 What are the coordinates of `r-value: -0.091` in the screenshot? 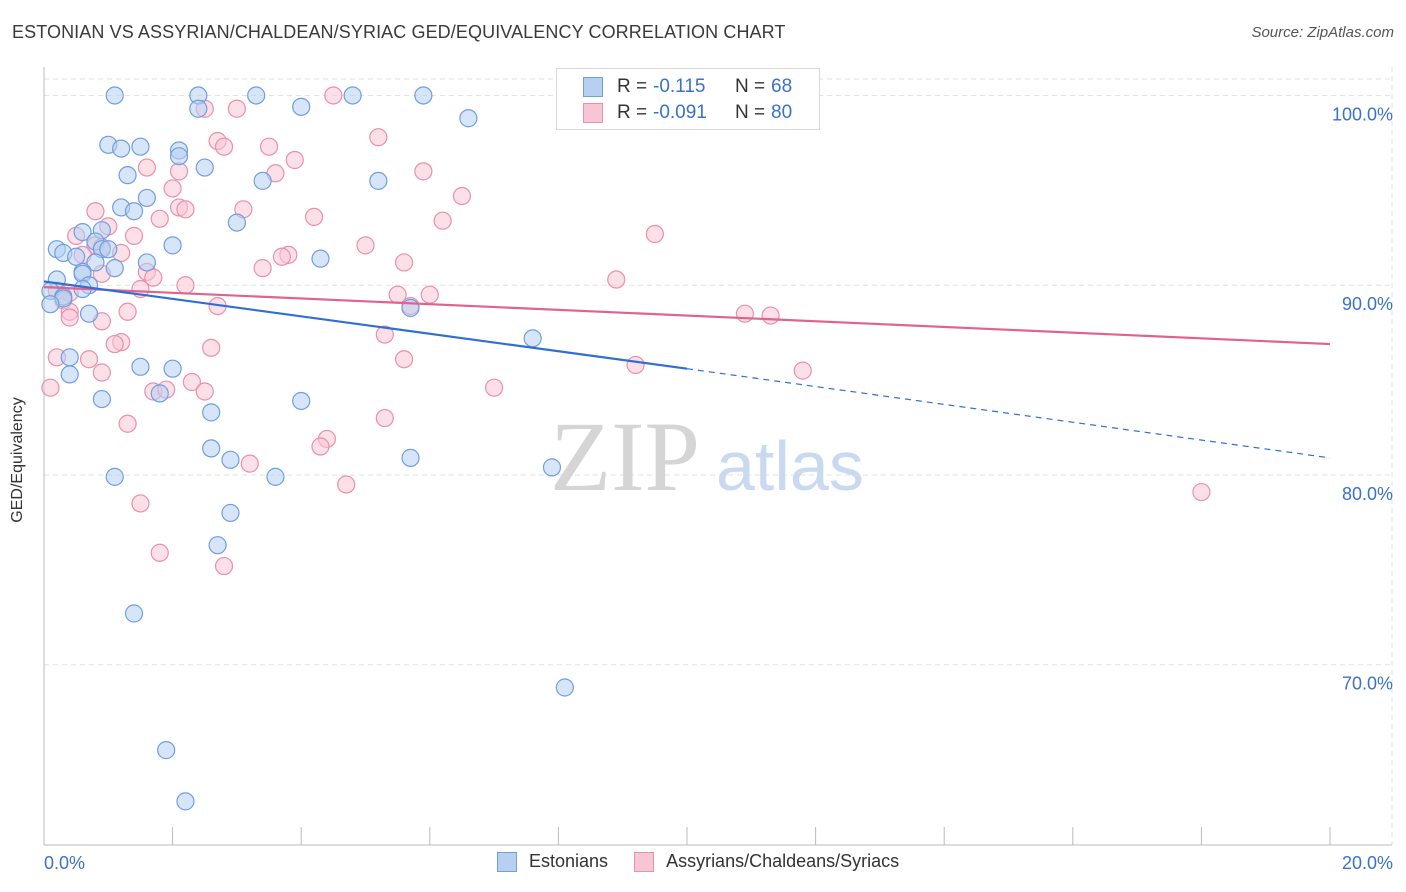 It's located at (680, 112).